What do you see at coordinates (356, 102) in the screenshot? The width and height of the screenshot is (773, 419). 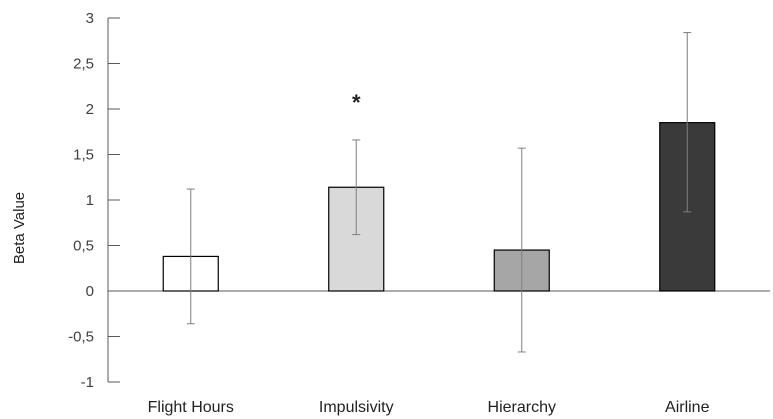 I see `significance-marker: *` at bounding box center [356, 102].